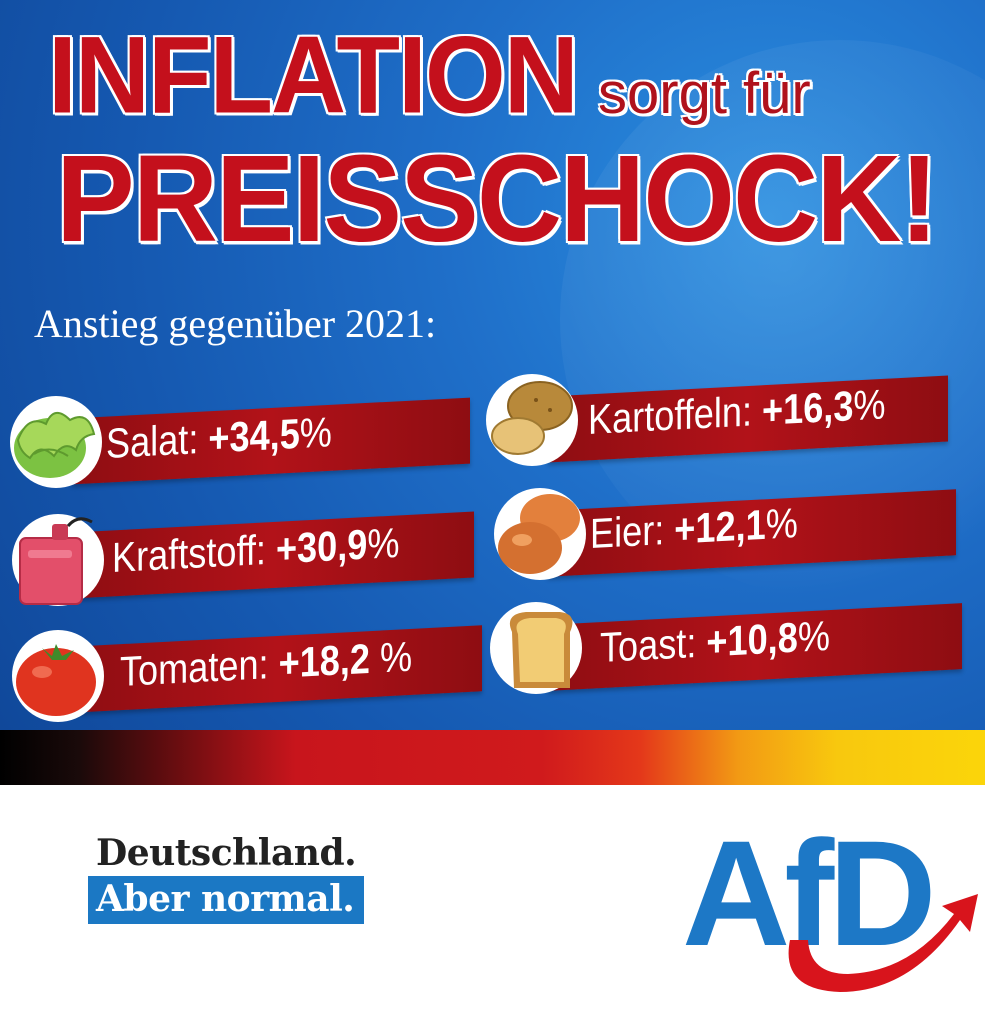 The image size is (992, 1024). Describe the element at coordinates (809, 893) in the screenshot. I see `afd-logo: AfD` at that location.